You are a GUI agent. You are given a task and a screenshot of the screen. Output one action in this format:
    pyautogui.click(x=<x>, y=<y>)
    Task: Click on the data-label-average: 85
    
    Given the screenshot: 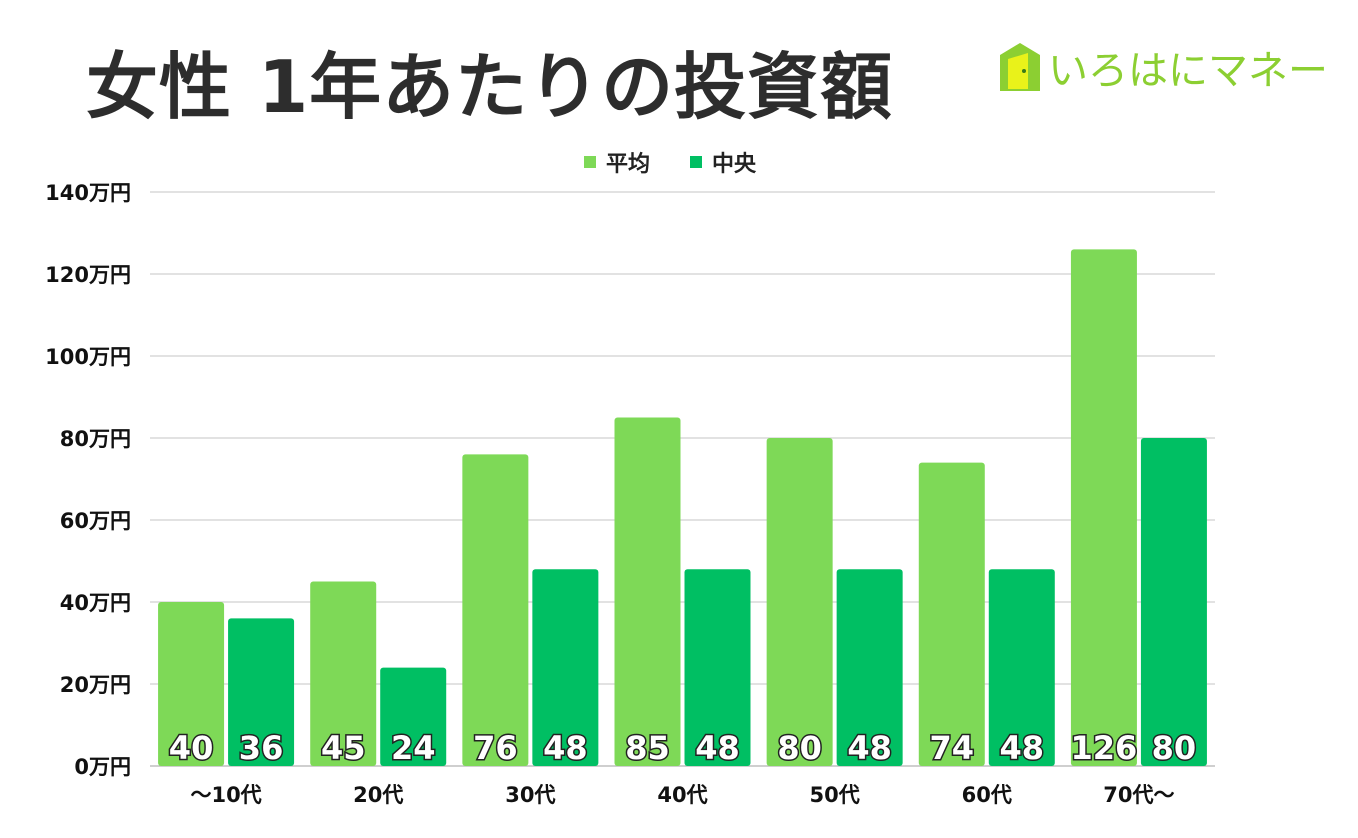 What is the action you would take?
    pyautogui.click(x=647, y=748)
    